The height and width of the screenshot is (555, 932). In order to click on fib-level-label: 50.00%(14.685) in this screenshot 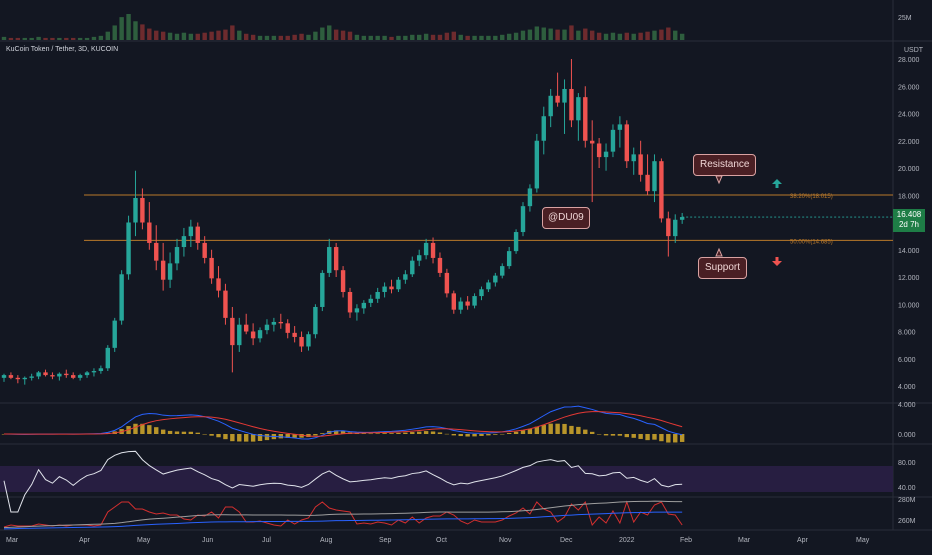, I will do `click(811, 242)`.